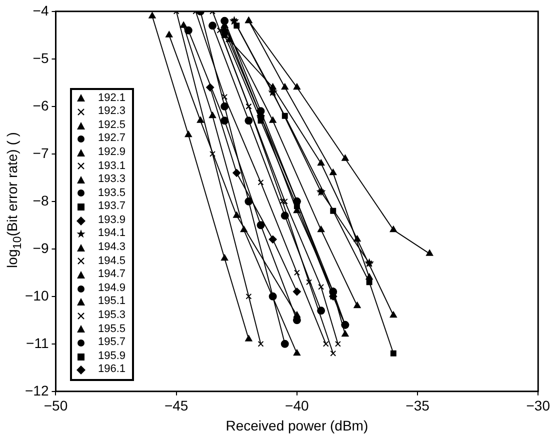 The width and height of the screenshot is (553, 435). Describe the element at coordinates (112, 370) in the screenshot. I see `legend-label: 196.1` at that location.